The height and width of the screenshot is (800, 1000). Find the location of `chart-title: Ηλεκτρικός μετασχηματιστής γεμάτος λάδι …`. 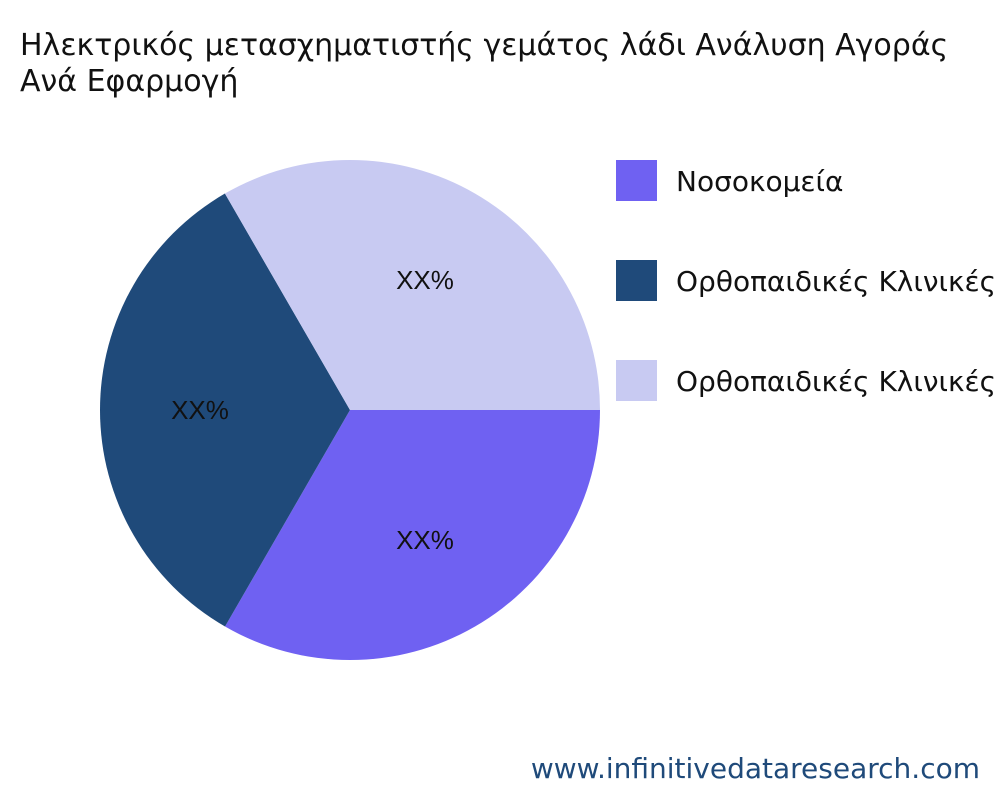

chart-title: Ηλεκτρικός μετασχηματιστής γεμάτος λάδι … is located at coordinates (484, 63).